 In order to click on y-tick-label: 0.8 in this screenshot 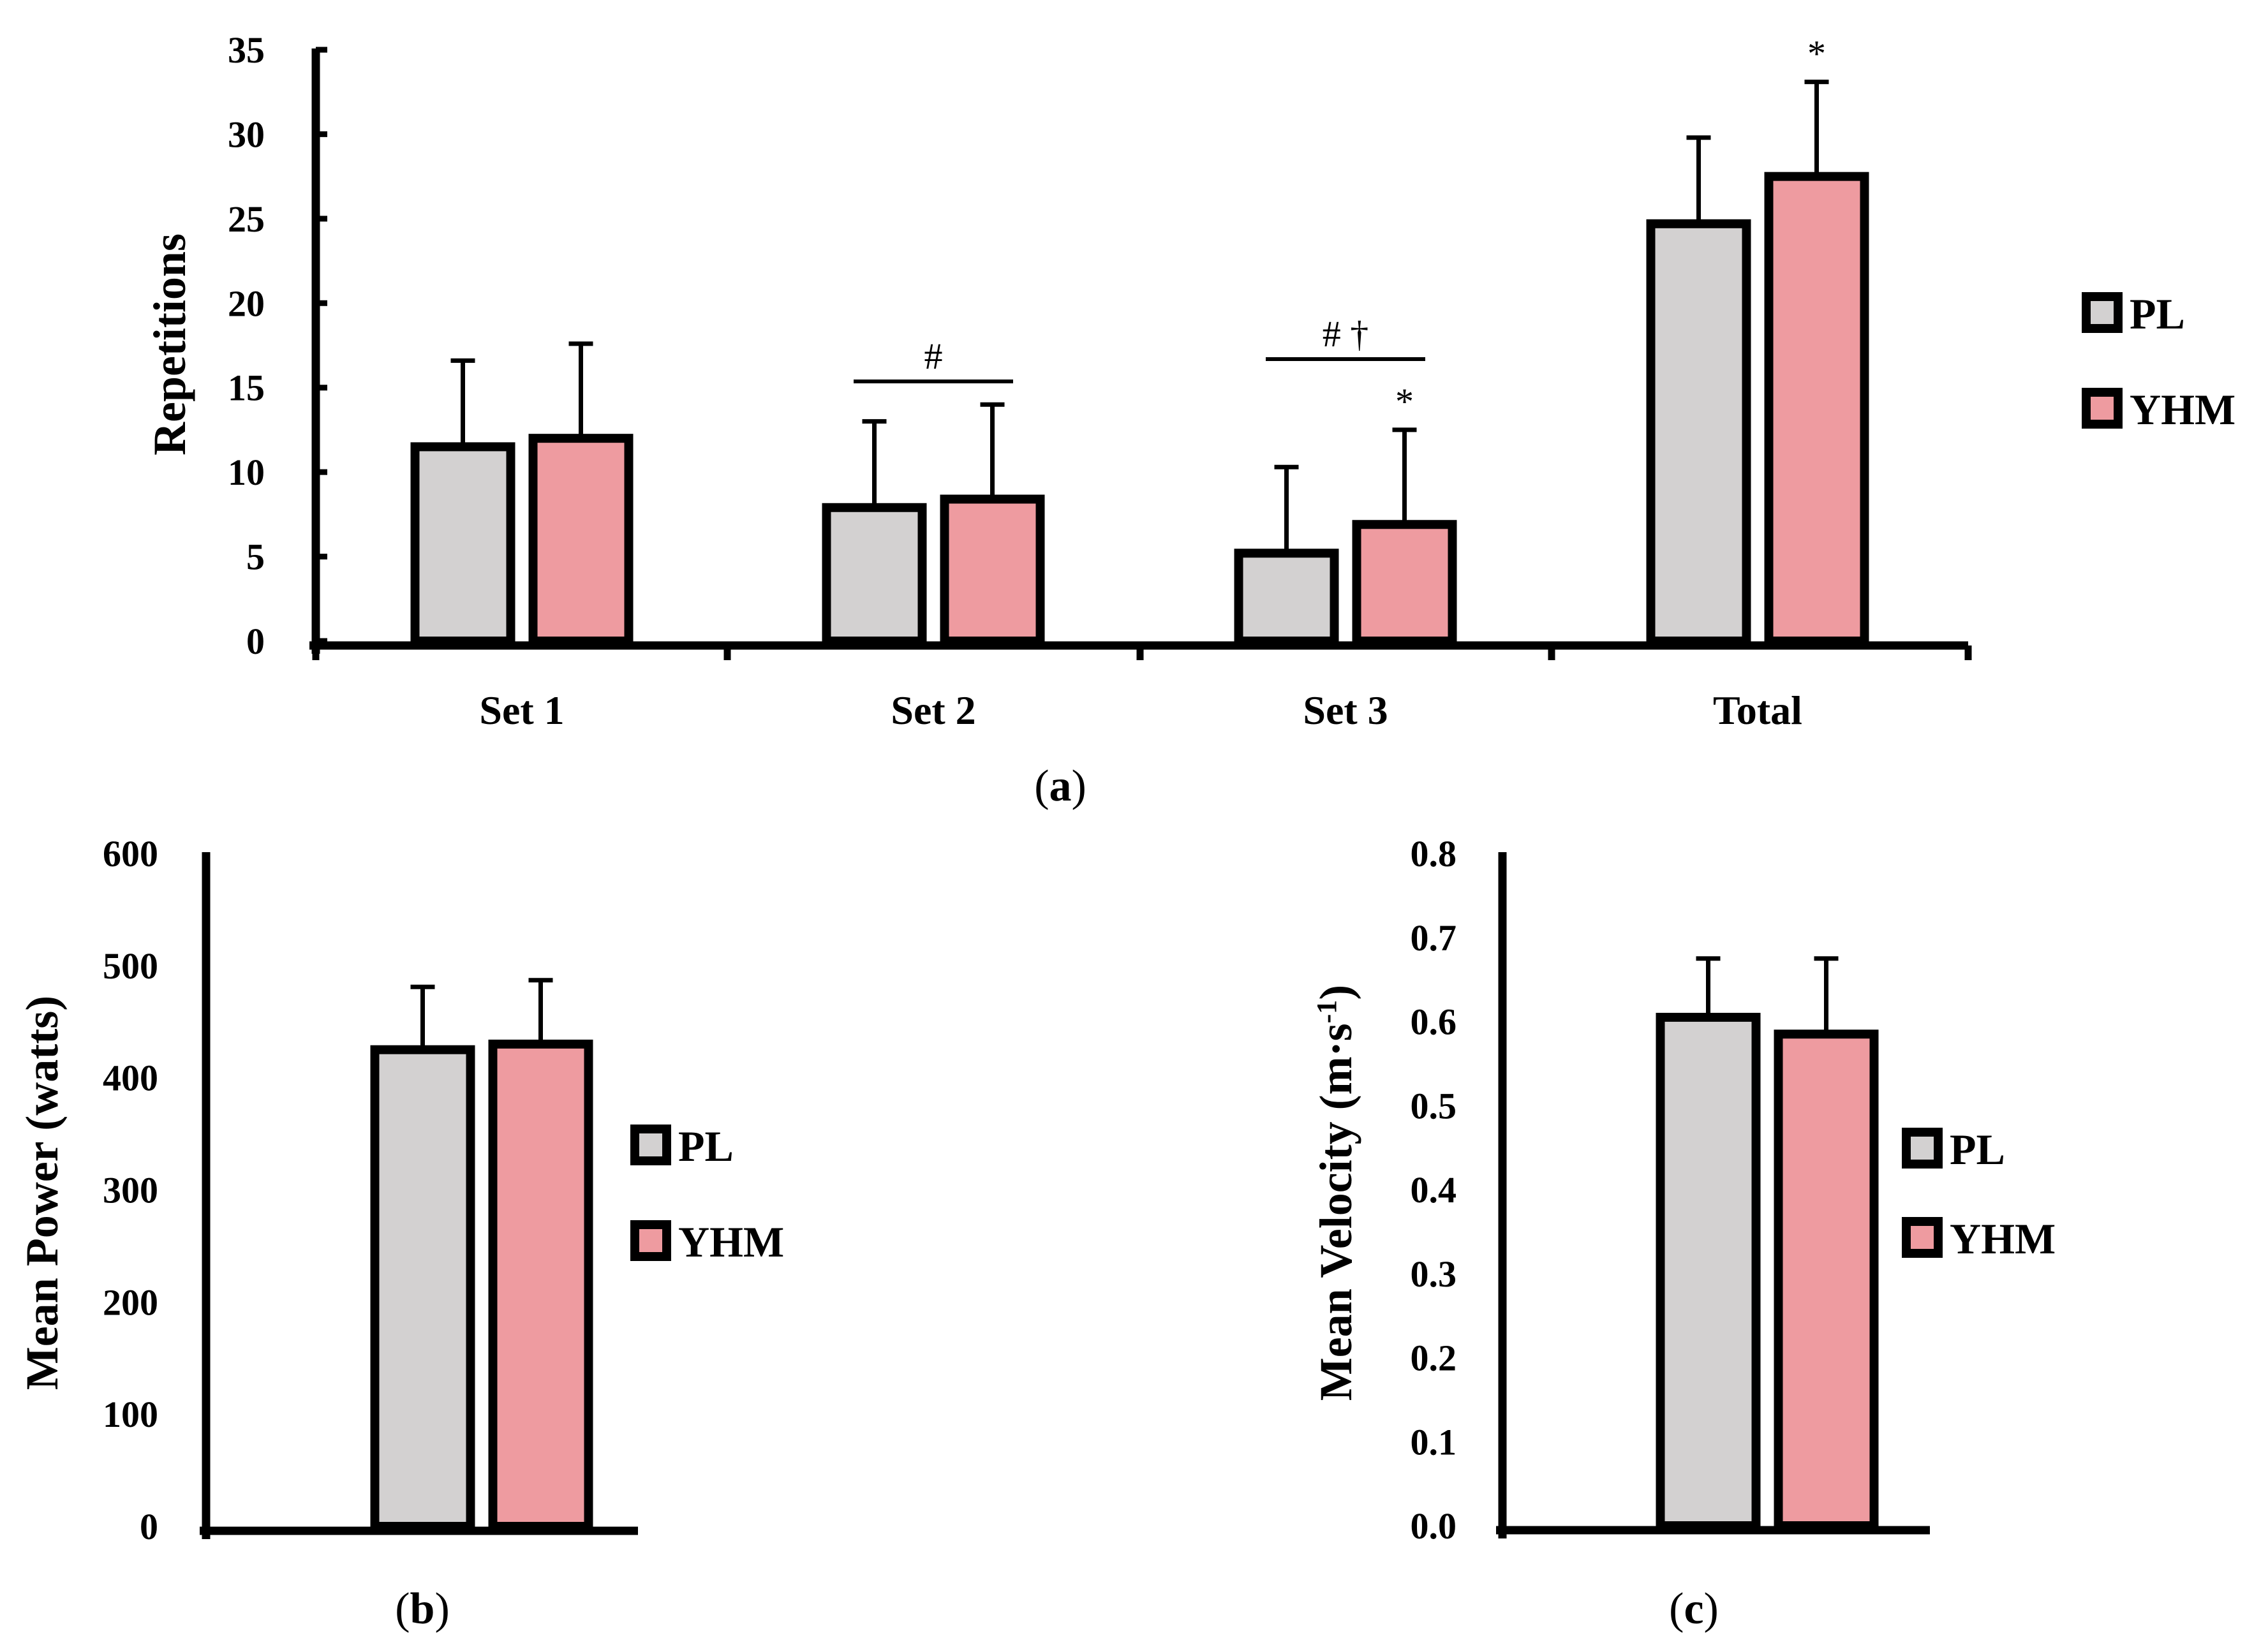, I will do `click(1434, 854)`.